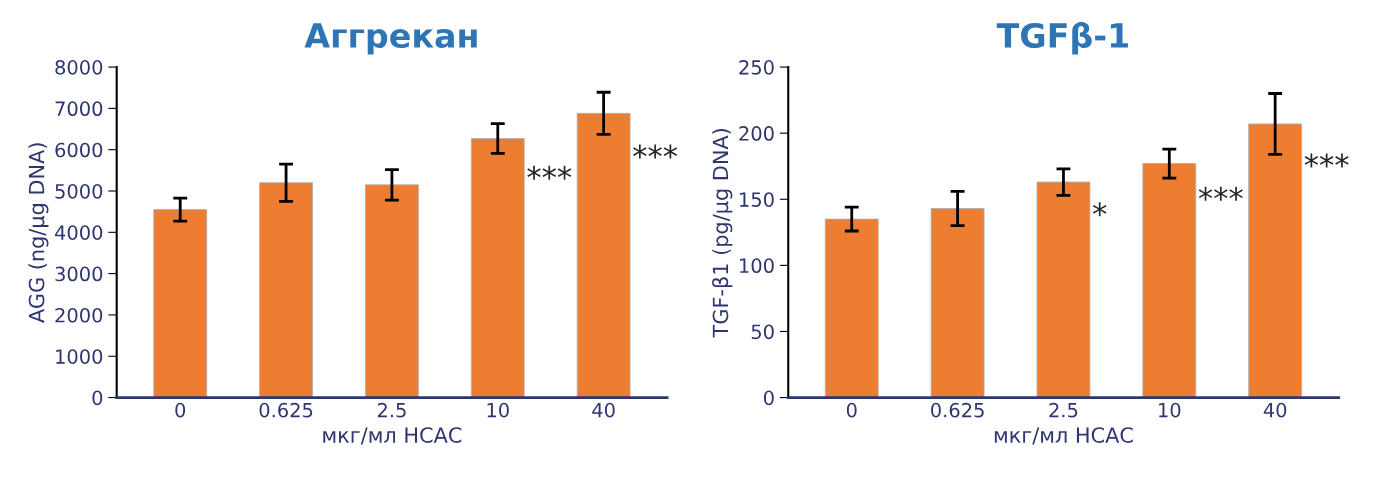 The width and height of the screenshot is (1373, 479). Describe the element at coordinates (79, 67) in the screenshot. I see `y-tick-label: 8000` at that location.